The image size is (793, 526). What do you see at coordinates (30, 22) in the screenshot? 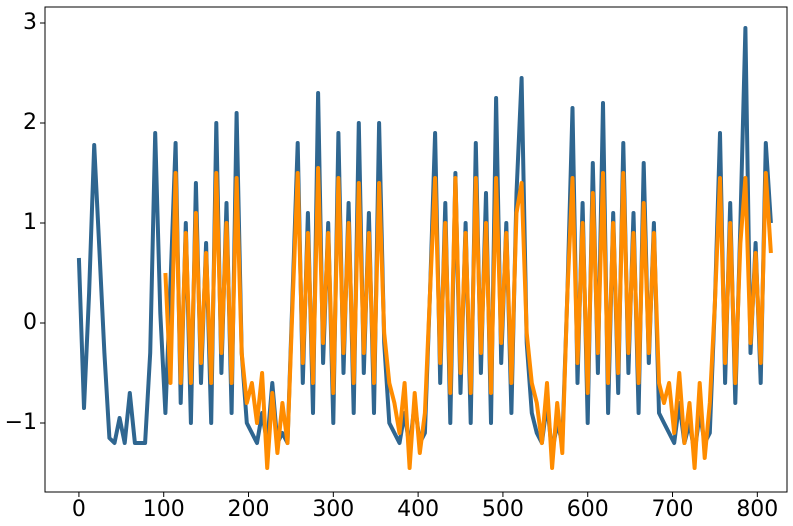
I see `y-tick-label: 3` at bounding box center [30, 22].